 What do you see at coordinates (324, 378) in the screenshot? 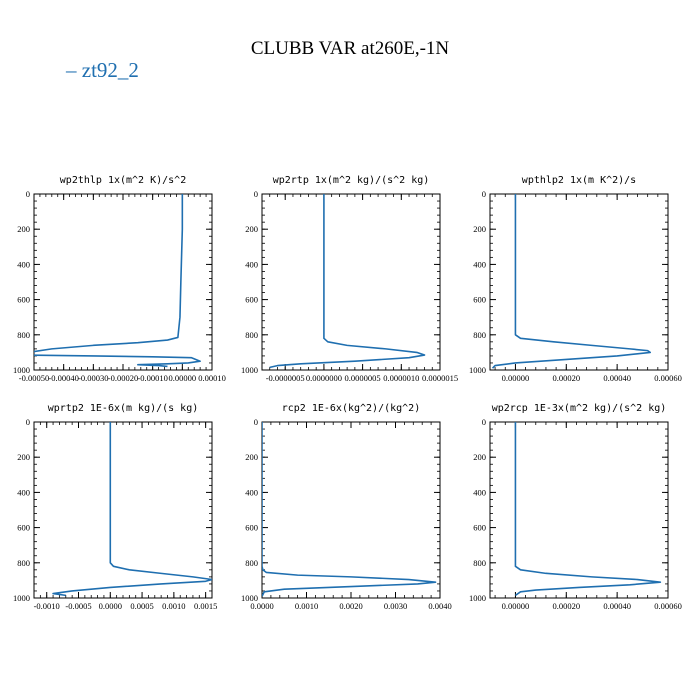
I see `x-tick-label: 0.0000000` at bounding box center [324, 378].